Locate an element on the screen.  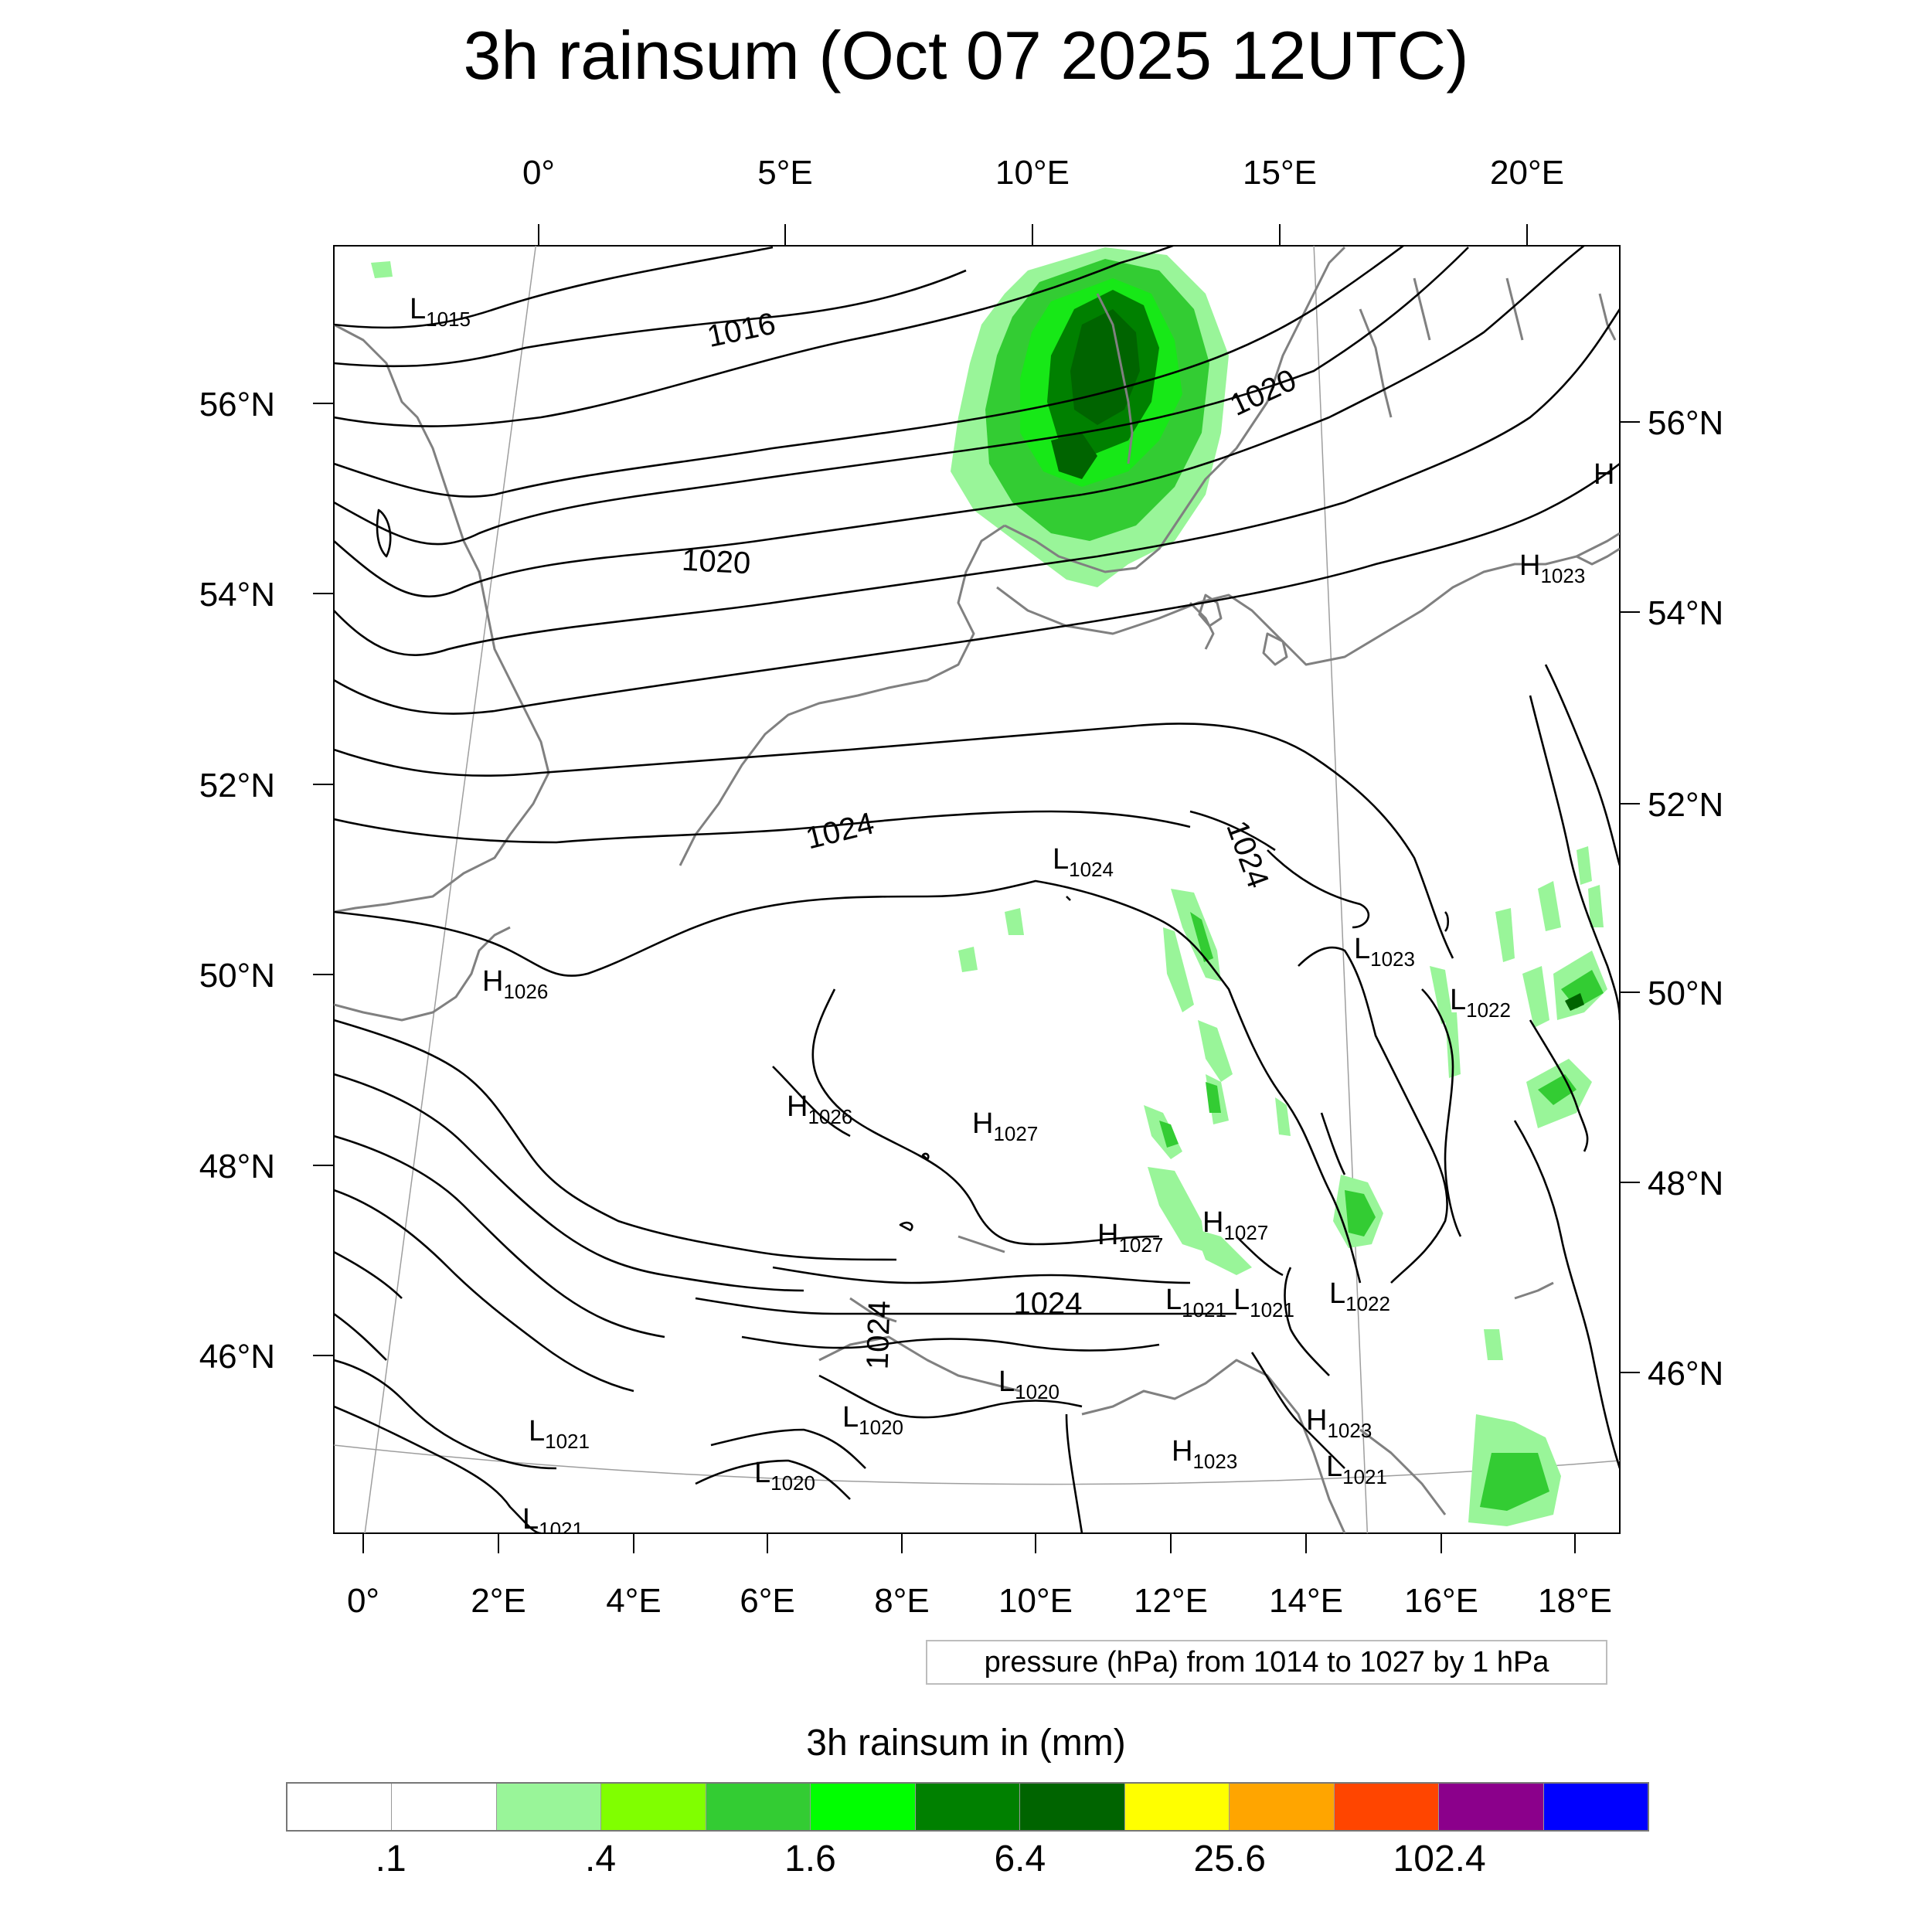
colorbar-labels: .1 .4 1.6 6.4 25.6 102.4 is located at coordinates (968, 1861).